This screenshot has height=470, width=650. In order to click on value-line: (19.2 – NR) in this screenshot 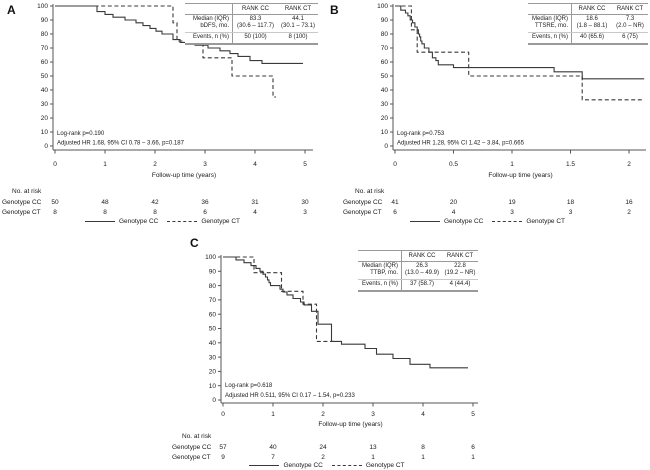, I will do `click(460, 273)`.